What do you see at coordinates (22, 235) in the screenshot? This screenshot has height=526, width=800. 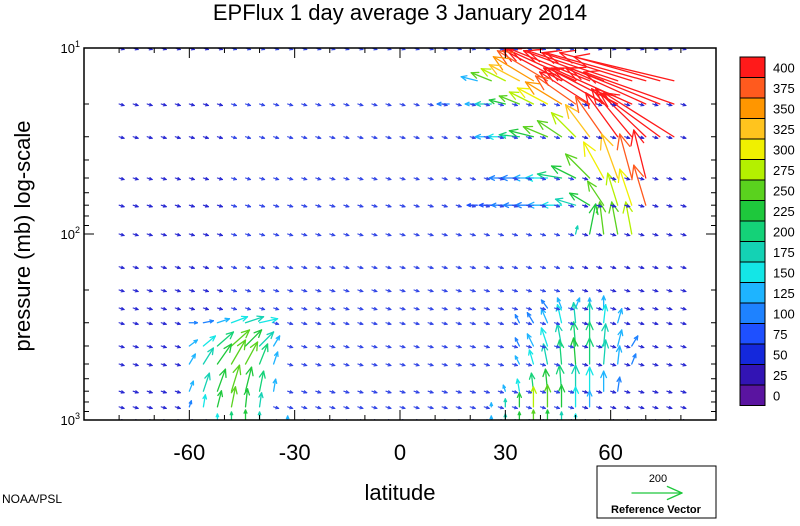 I see `y-axis-label: pressure (mb) log-scale` at bounding box center [22, 235].